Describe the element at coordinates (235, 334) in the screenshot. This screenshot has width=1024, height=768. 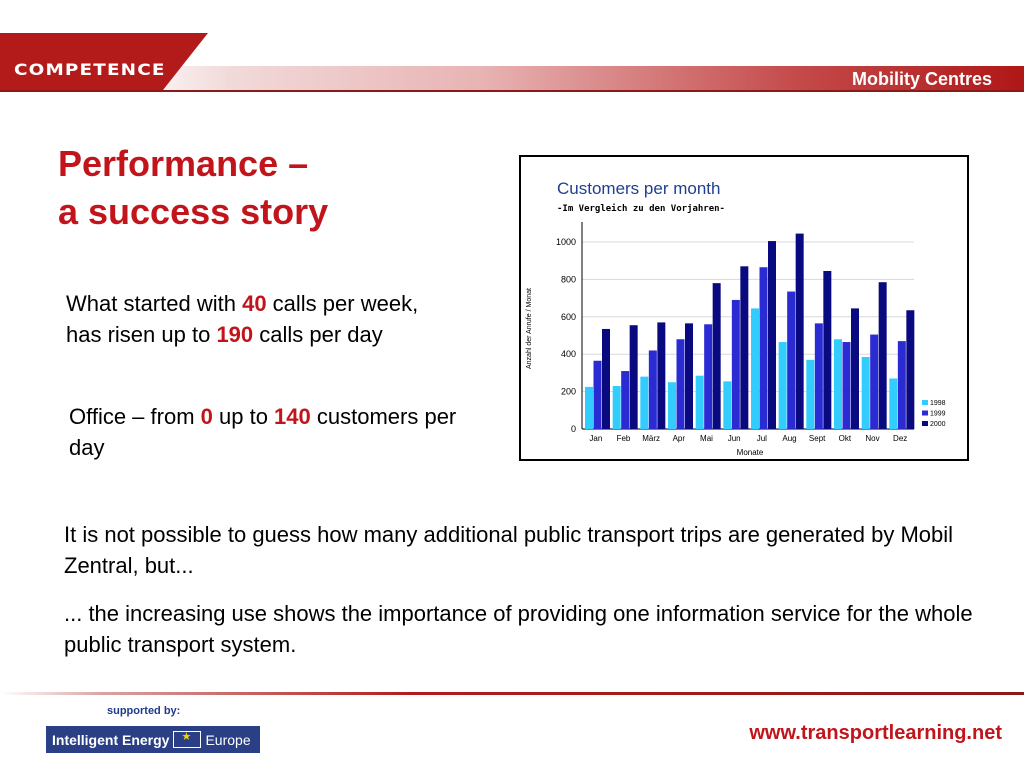
I see `calls-now-value: 190` at that location.